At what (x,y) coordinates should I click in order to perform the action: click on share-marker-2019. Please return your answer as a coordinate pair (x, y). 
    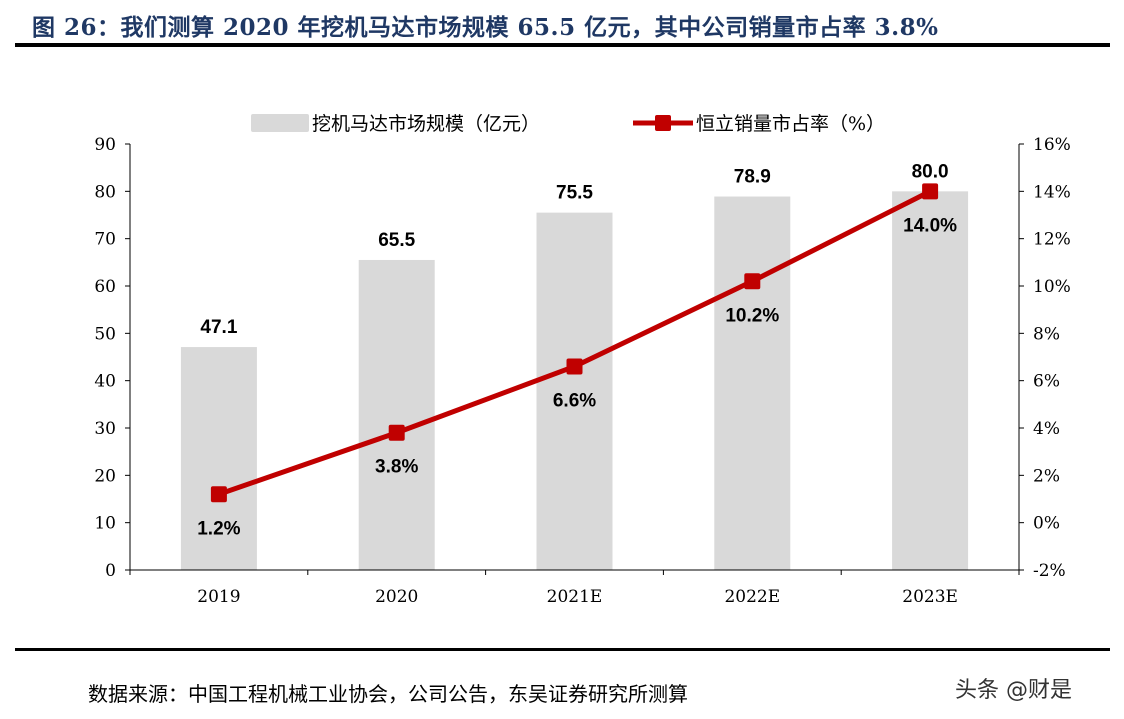
    Looking at the image, I should click on (218, 494).